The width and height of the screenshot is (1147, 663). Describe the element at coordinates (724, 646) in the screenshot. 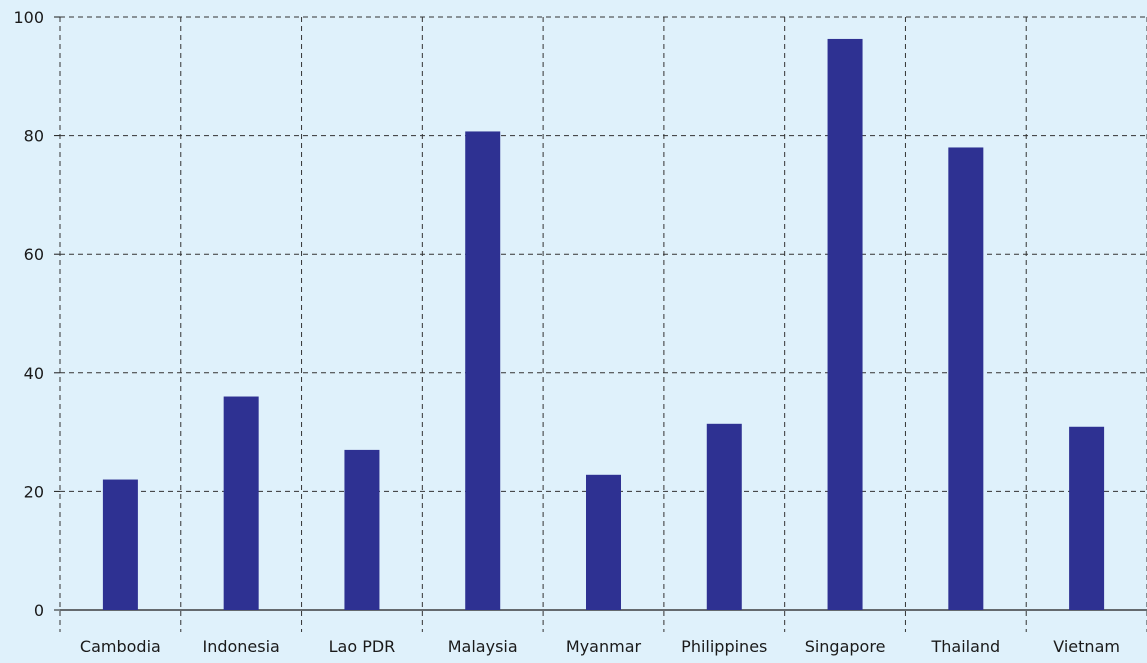

I see `x-tick-label: Philippines` at that location.